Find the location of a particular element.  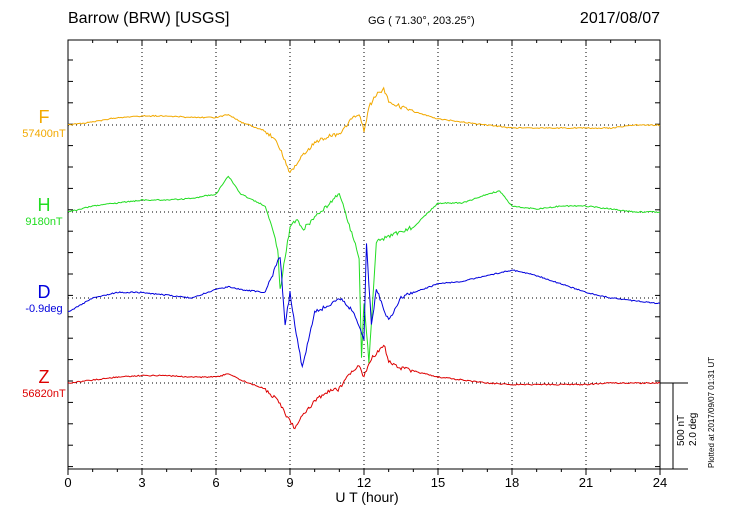

x-tick-label-6: 6 is located at coordinates (215, 482).